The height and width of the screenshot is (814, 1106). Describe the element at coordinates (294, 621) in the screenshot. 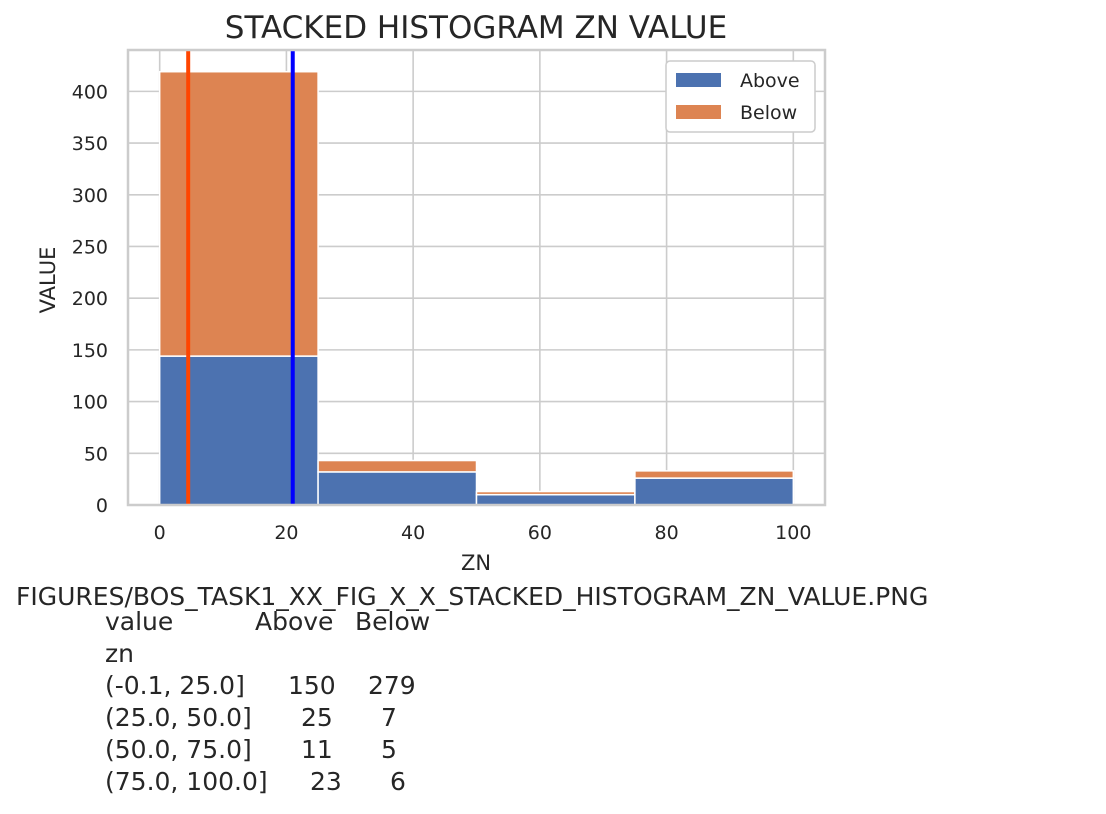

I see `table-col-above: Above` at that location.